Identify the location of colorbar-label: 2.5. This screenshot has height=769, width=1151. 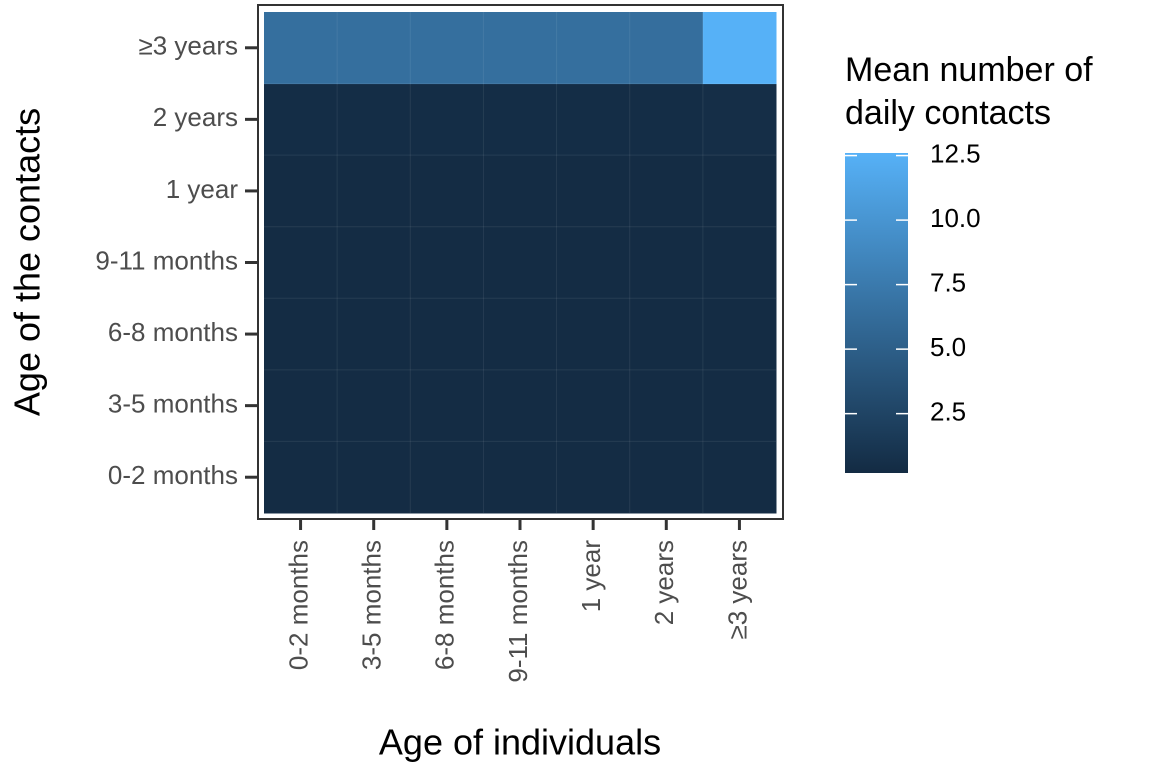
(948, 412).